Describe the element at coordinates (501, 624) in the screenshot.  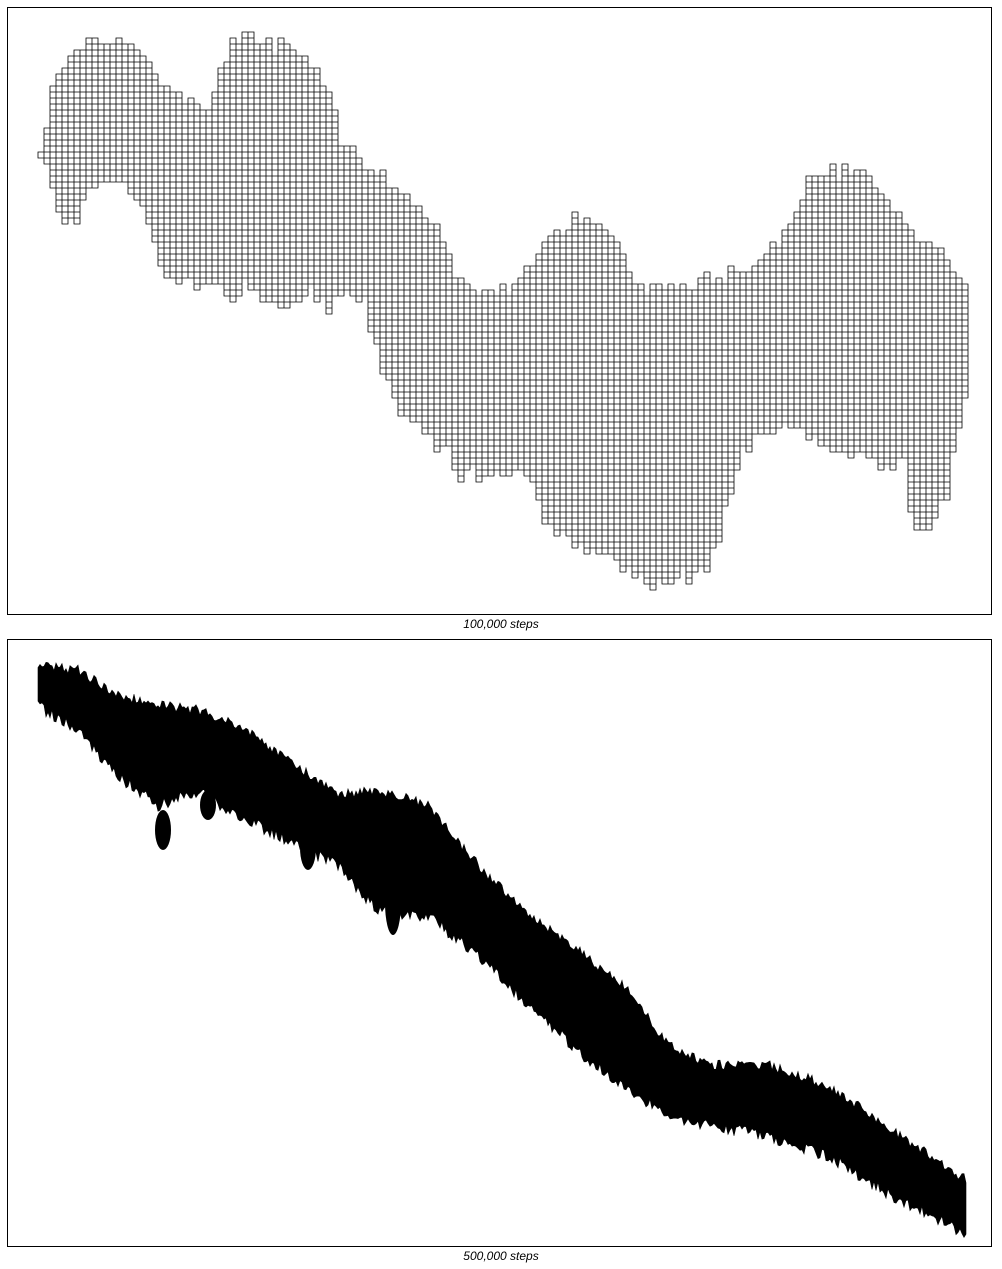
I see `caption-100k: 100,000 steps` at that location.